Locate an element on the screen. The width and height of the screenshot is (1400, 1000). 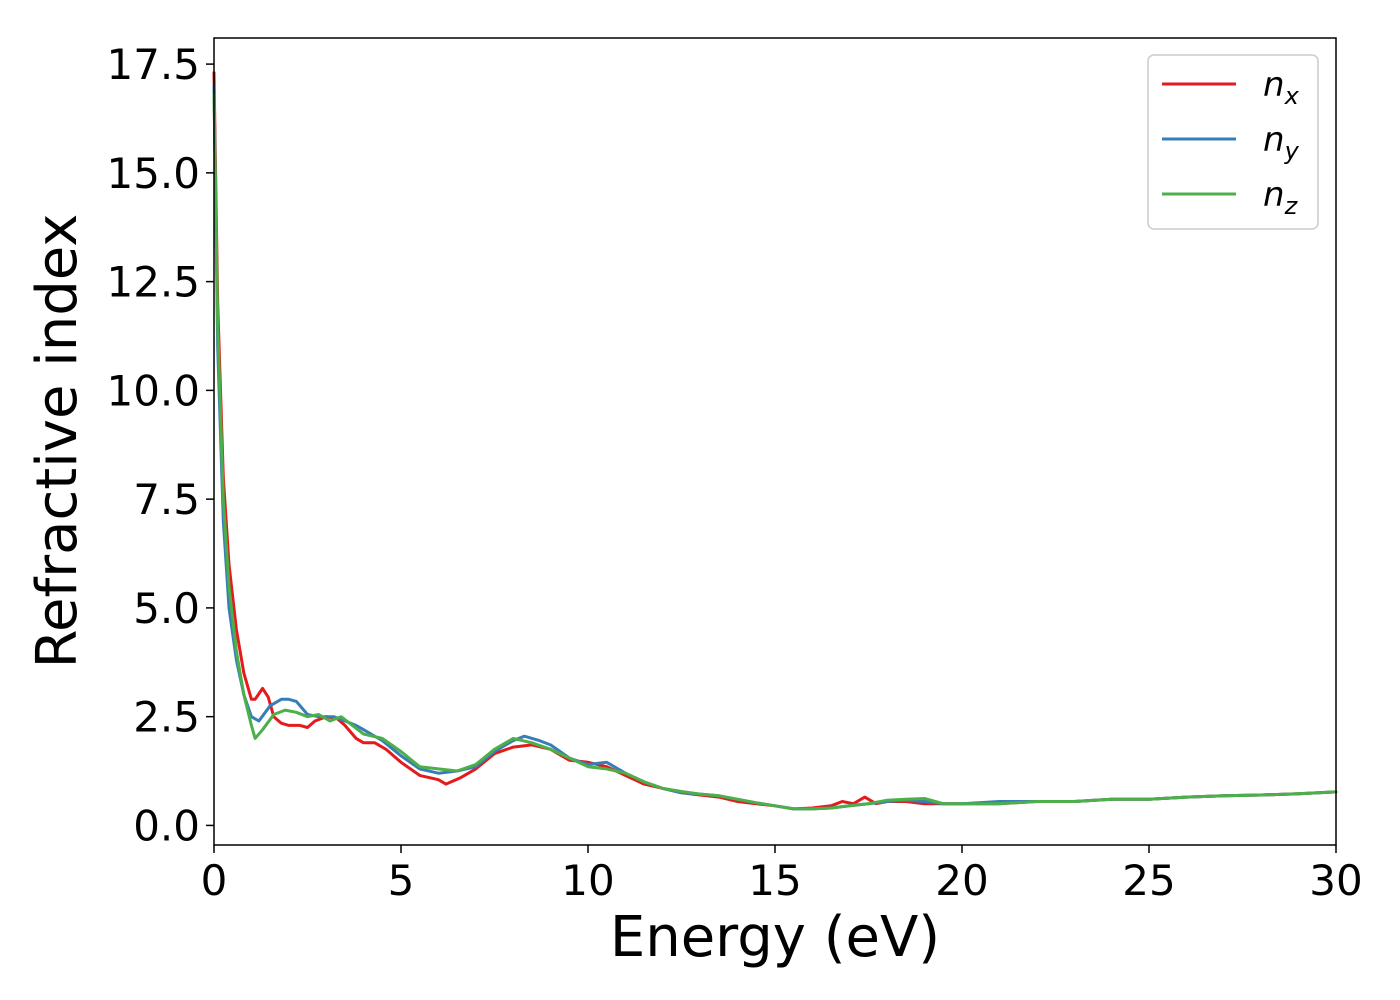
legend-box is located at coordinates (1233, 142).